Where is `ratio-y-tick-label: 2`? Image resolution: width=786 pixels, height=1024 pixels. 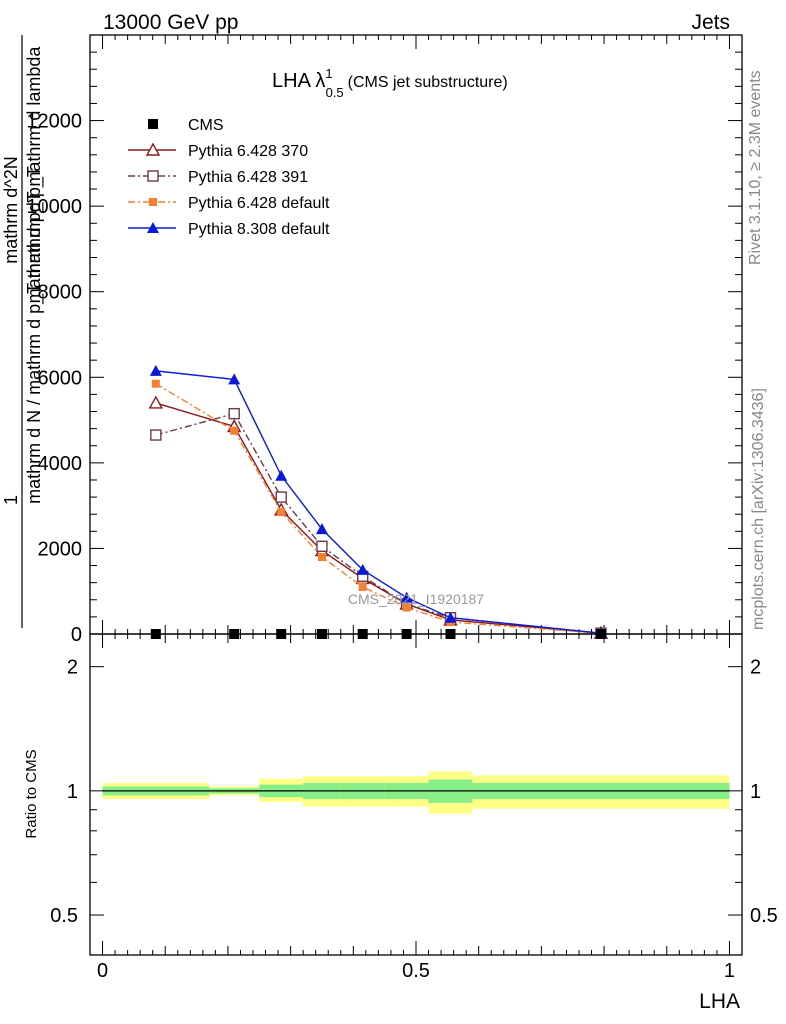 ratio-y-tick-label: 2 is located at coordinates (72, 668).